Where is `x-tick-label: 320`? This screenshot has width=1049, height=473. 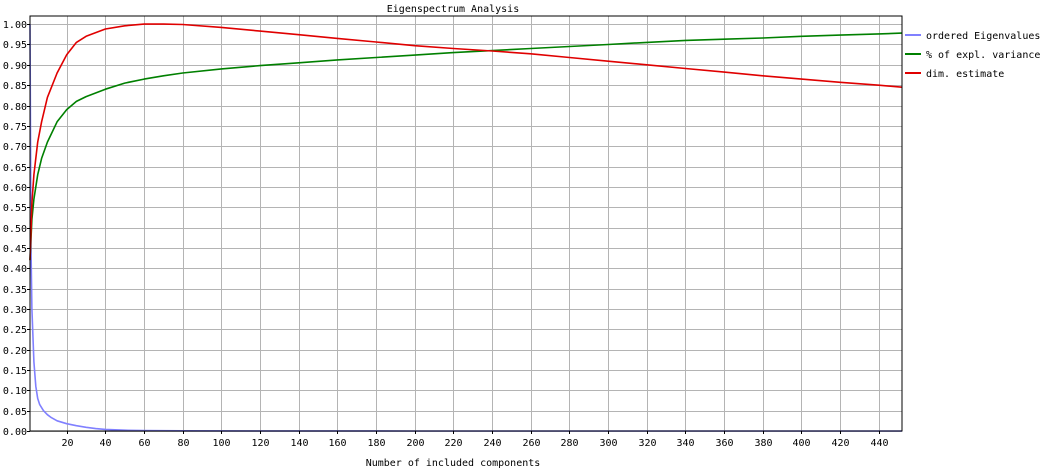 x-tick-label: 320 is located at coordinates (647, 443).